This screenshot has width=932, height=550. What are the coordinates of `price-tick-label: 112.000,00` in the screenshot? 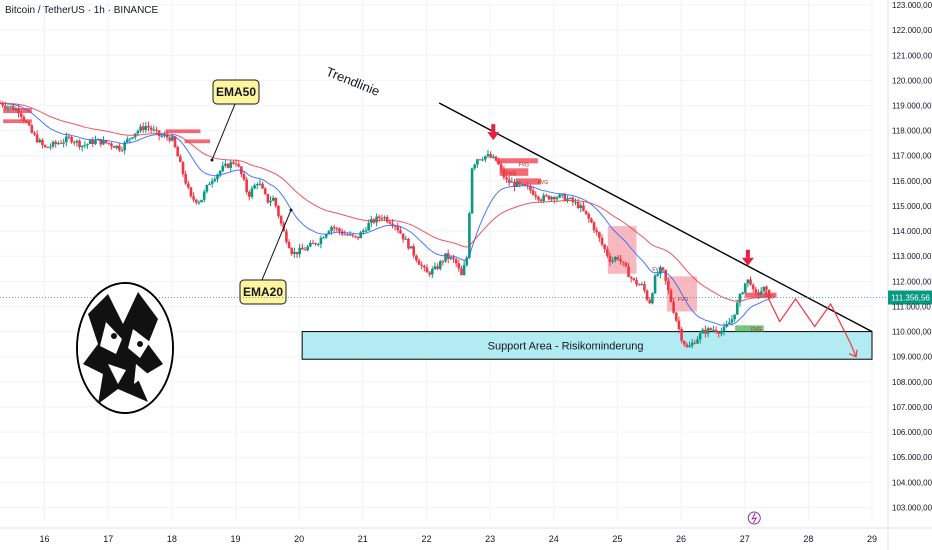 It's located at (912, 281).